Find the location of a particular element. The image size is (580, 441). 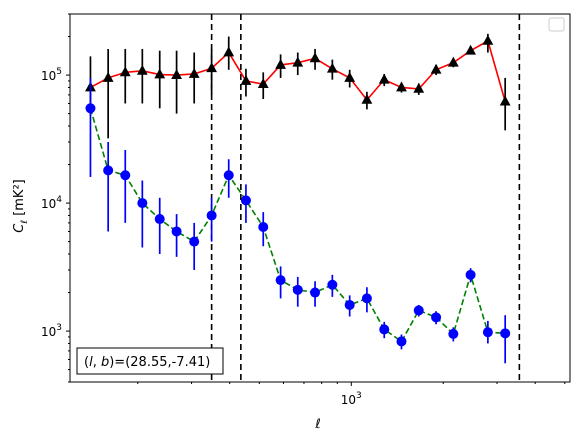

y-axis-label-unit: [mK²] is located at coordinates (19, 199).